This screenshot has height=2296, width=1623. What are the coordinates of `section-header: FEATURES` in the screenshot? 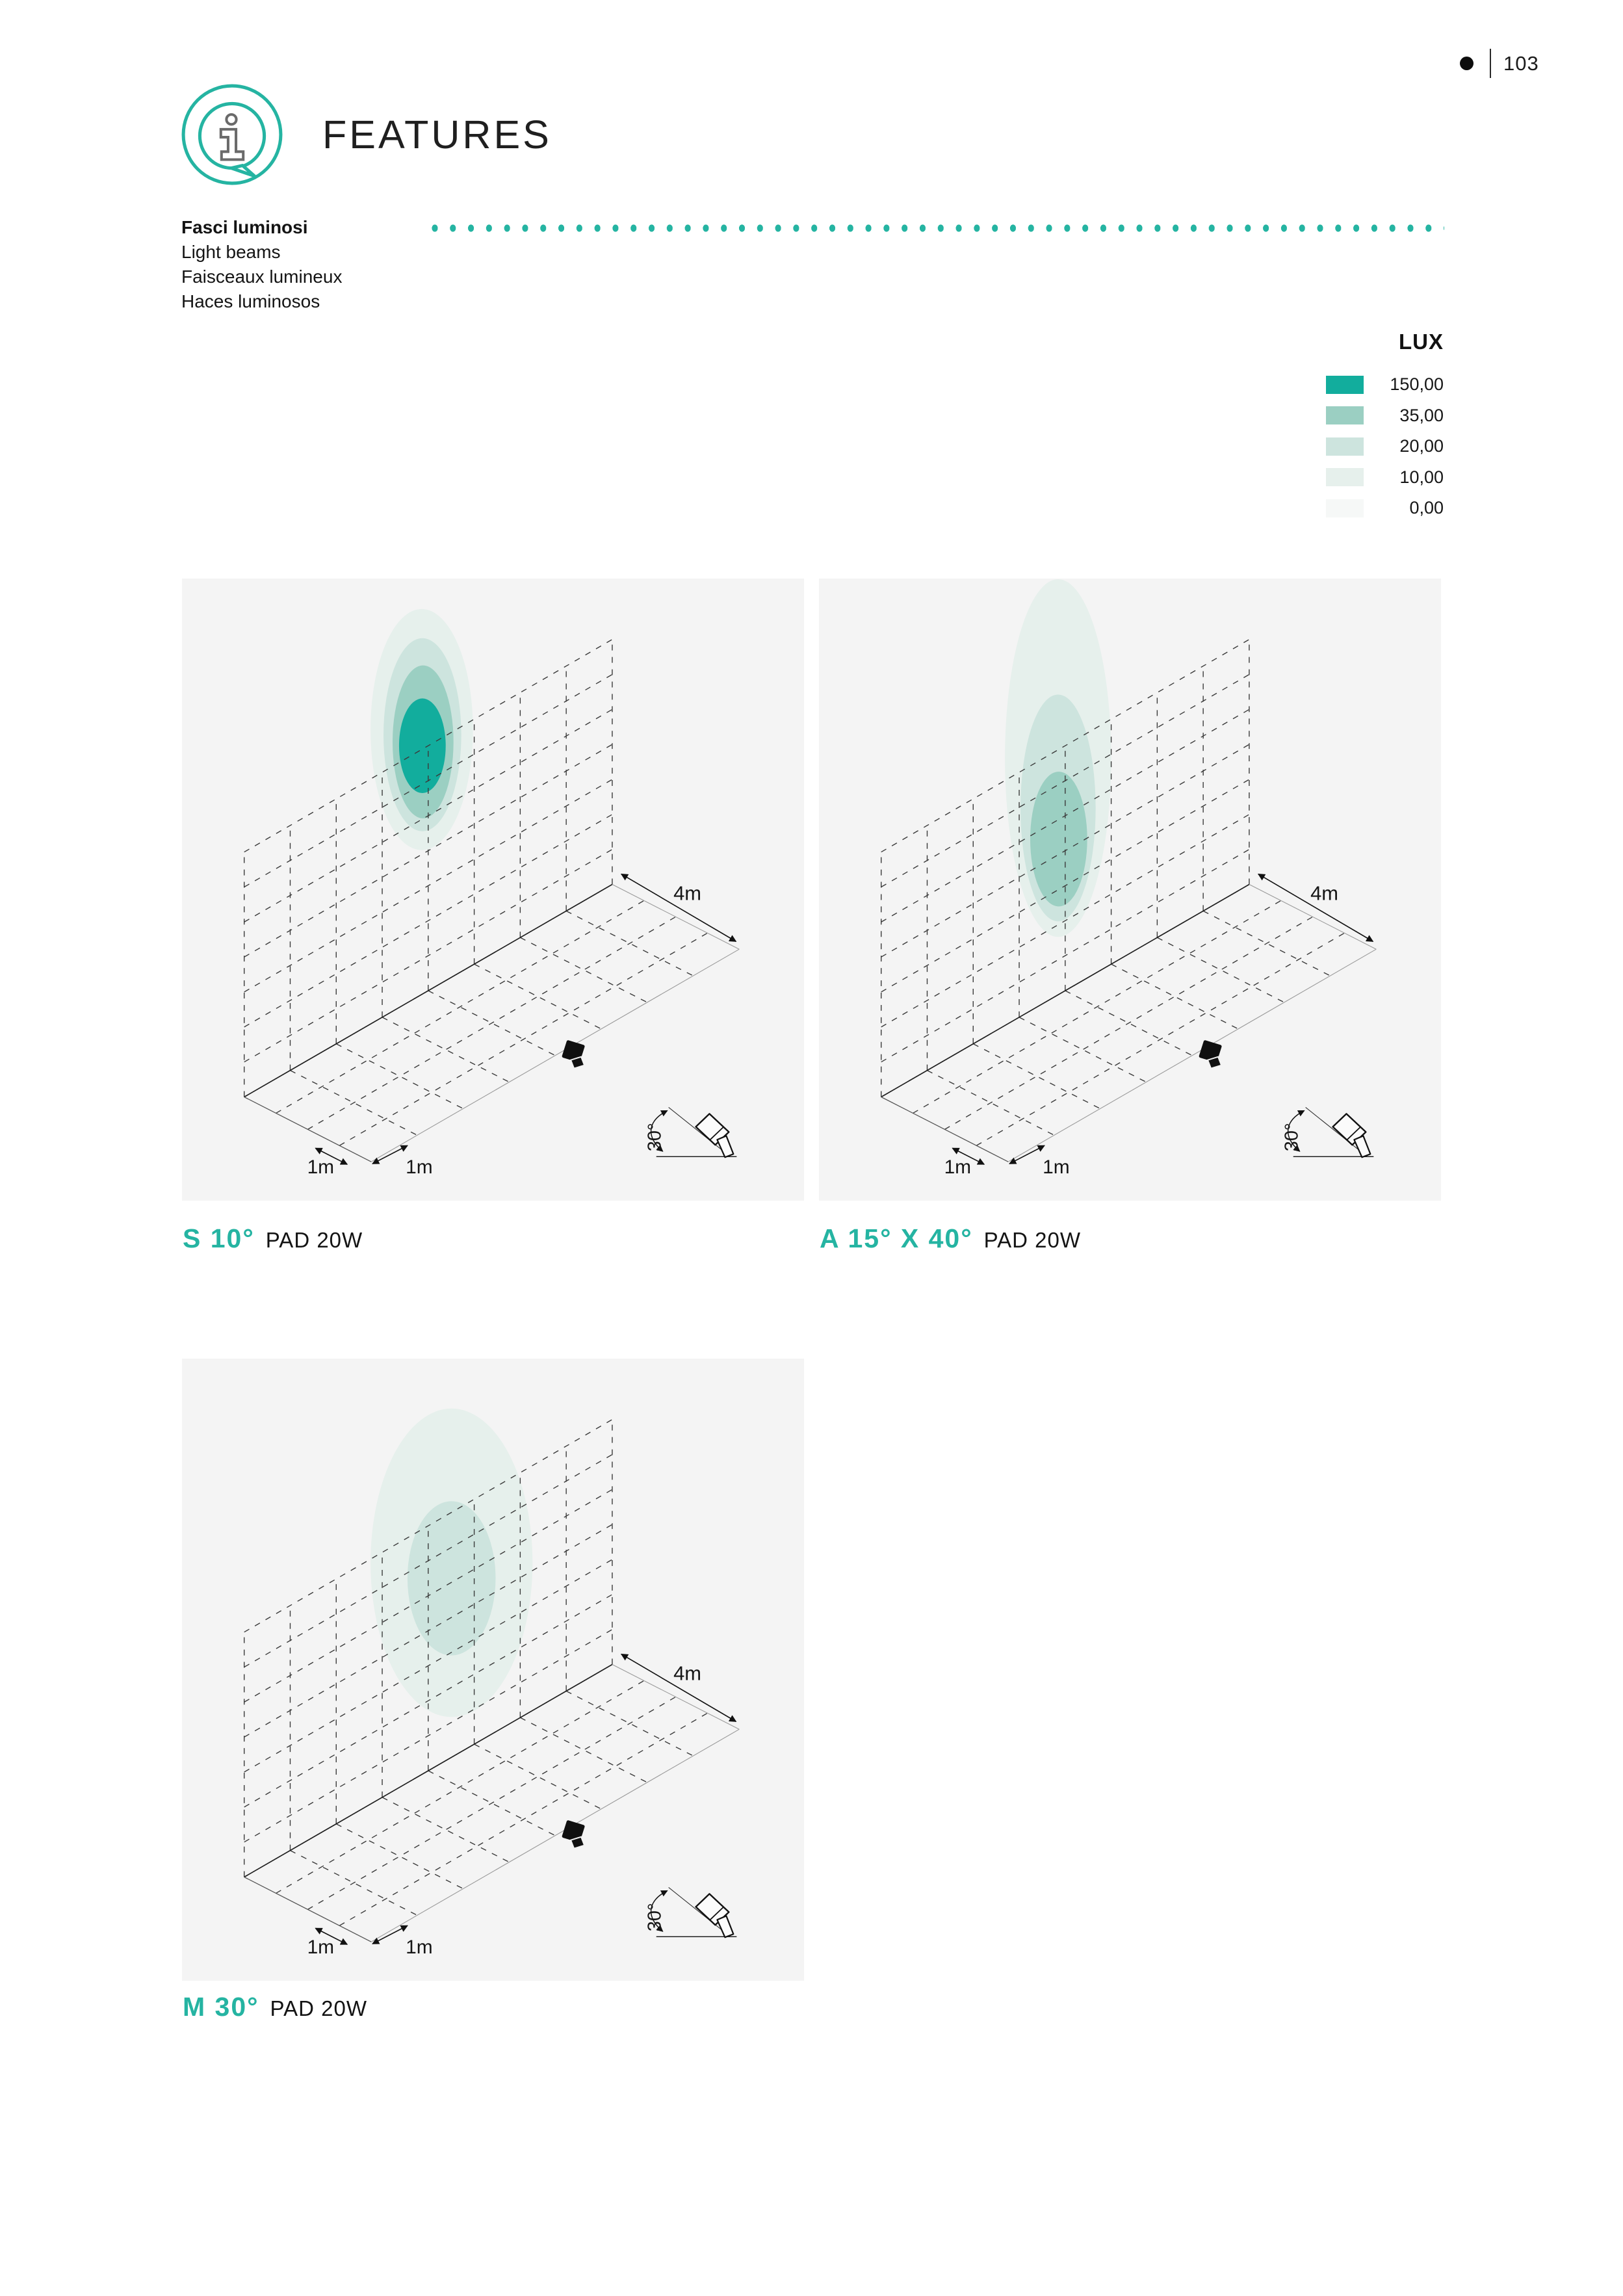 It's located at (365, 134).